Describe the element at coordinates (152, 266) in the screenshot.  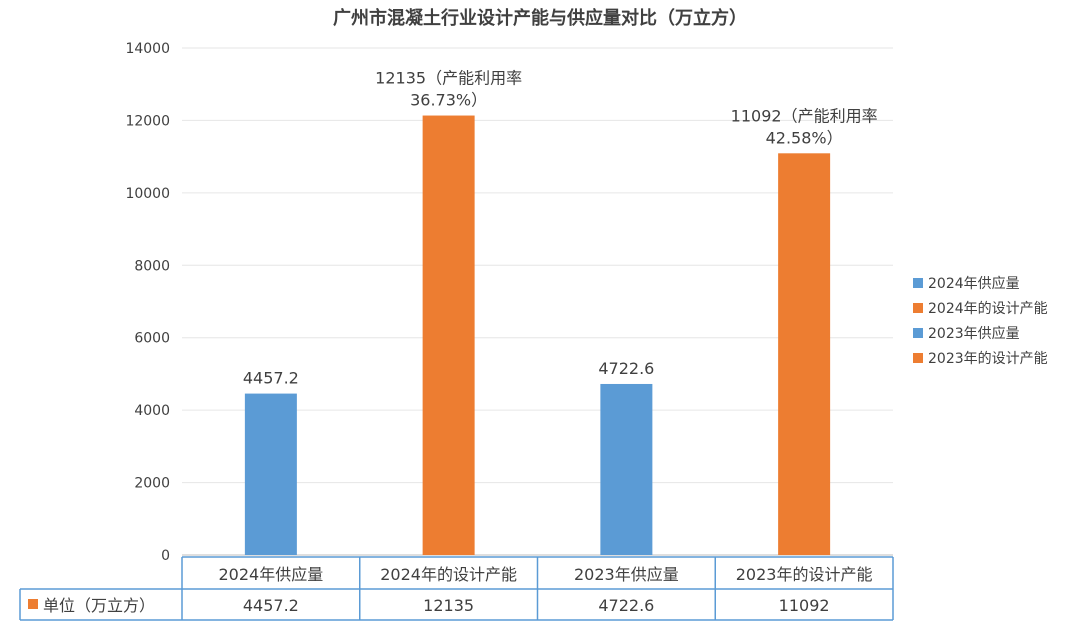
I see `y-tick-label: 8000` at that location.